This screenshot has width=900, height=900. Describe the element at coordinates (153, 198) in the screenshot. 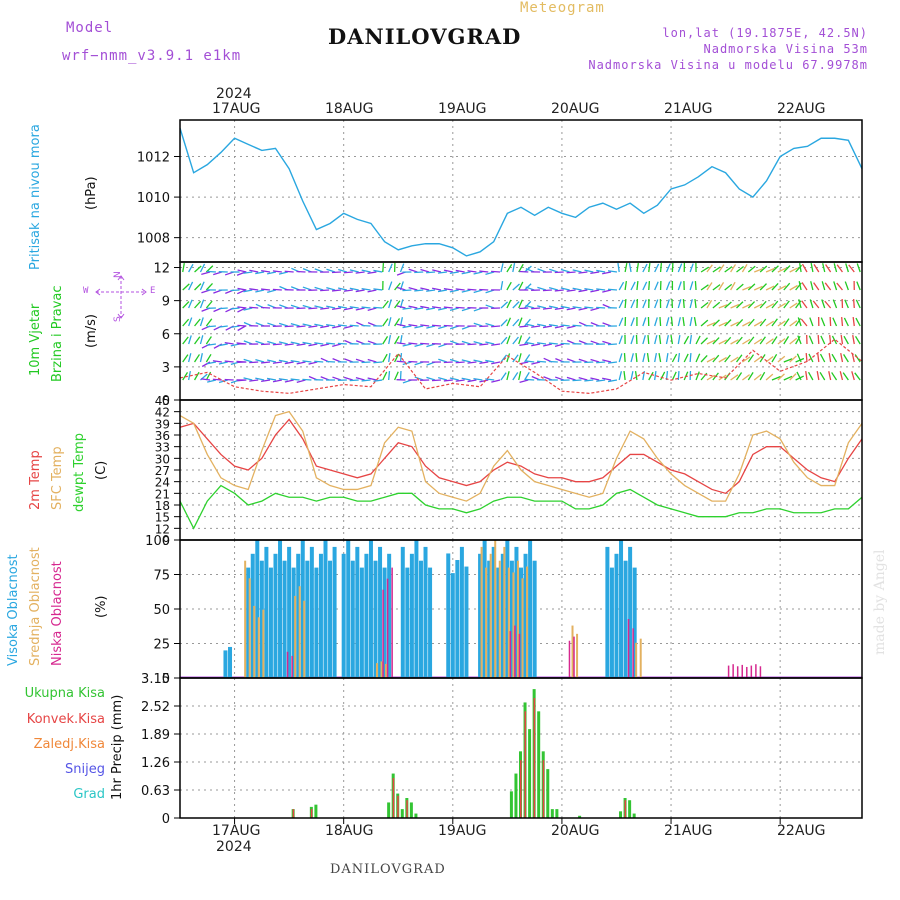

I see `pressure-tick-label-1: 1010` at that location.